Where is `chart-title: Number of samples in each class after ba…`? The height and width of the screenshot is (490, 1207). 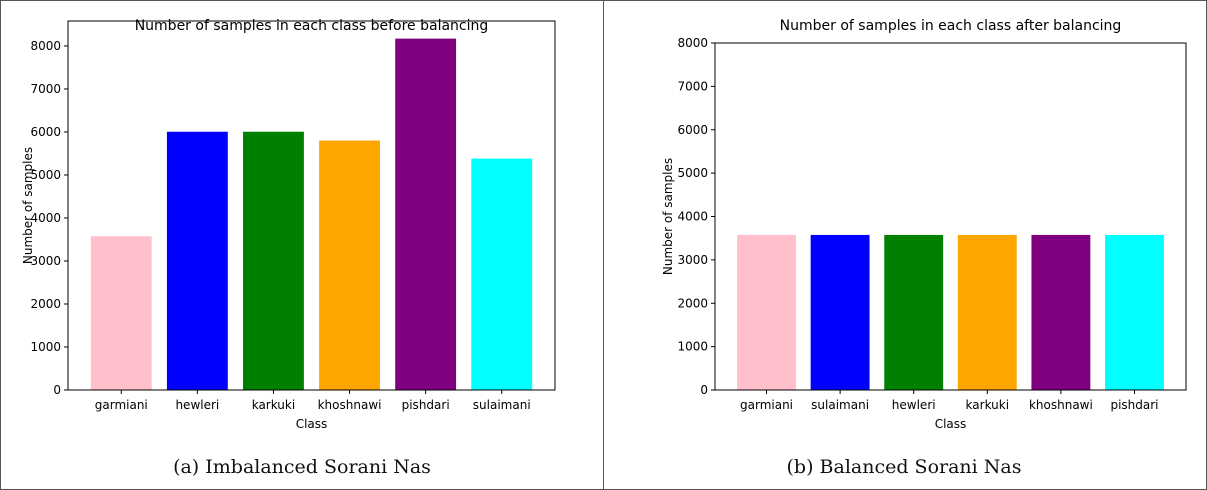
chart-title: Number of samples in each class after ba… is located at coordinates (951, 26).